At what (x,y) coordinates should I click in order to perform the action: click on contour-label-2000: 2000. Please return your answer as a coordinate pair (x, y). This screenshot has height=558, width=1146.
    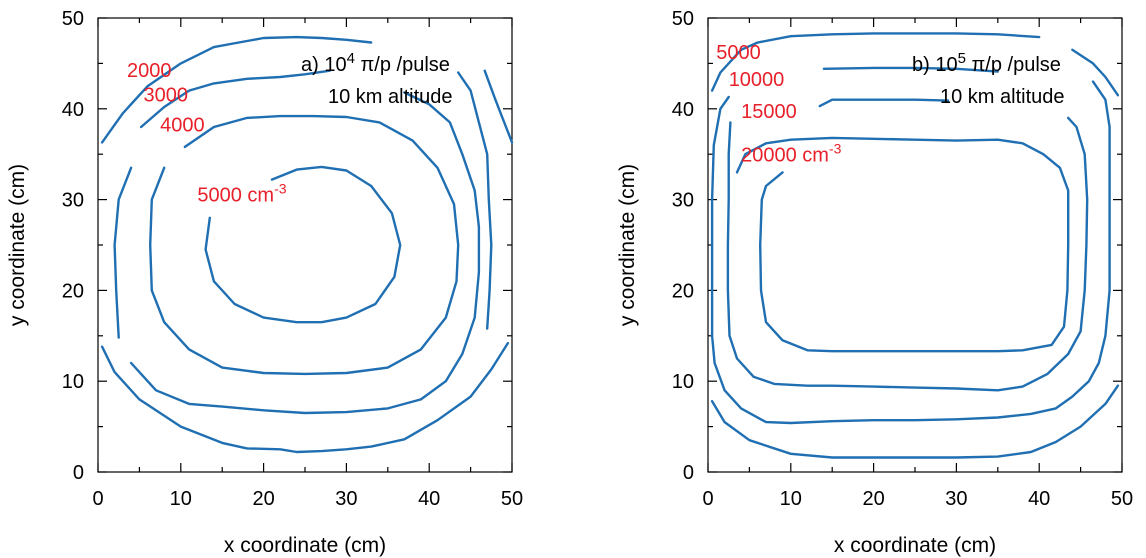
    Looking at the image, I should click on (149, 71).